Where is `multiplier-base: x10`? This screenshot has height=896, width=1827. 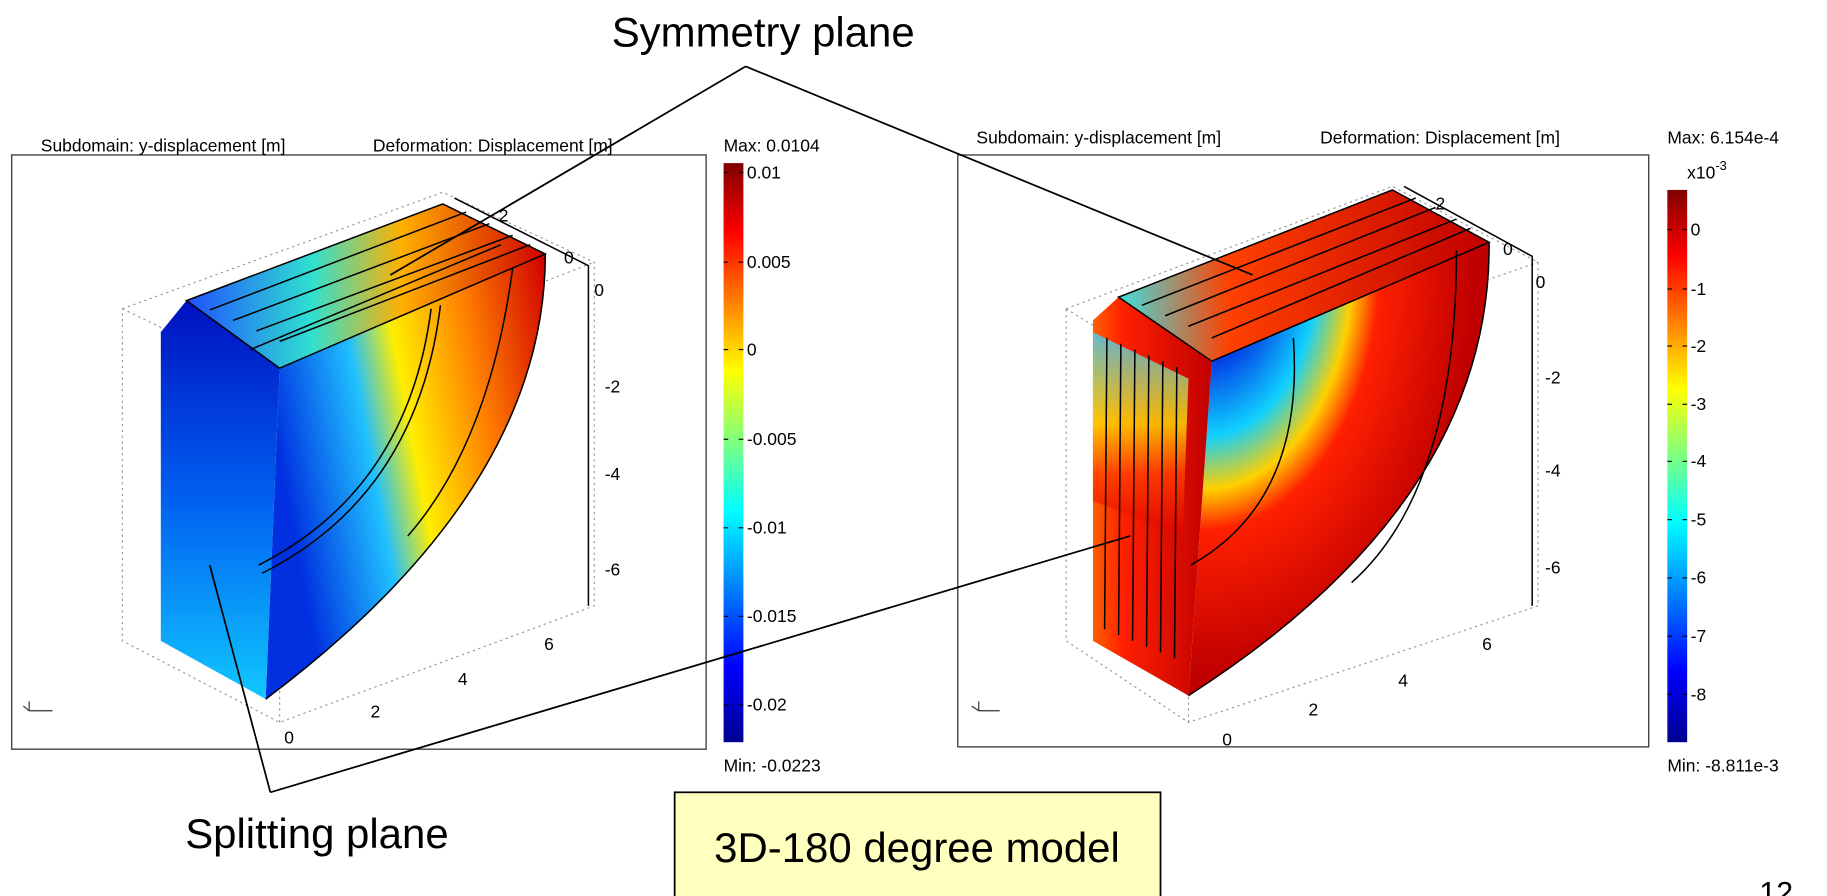 multiplier-base: x10 is located at coordinates (1701, 172).